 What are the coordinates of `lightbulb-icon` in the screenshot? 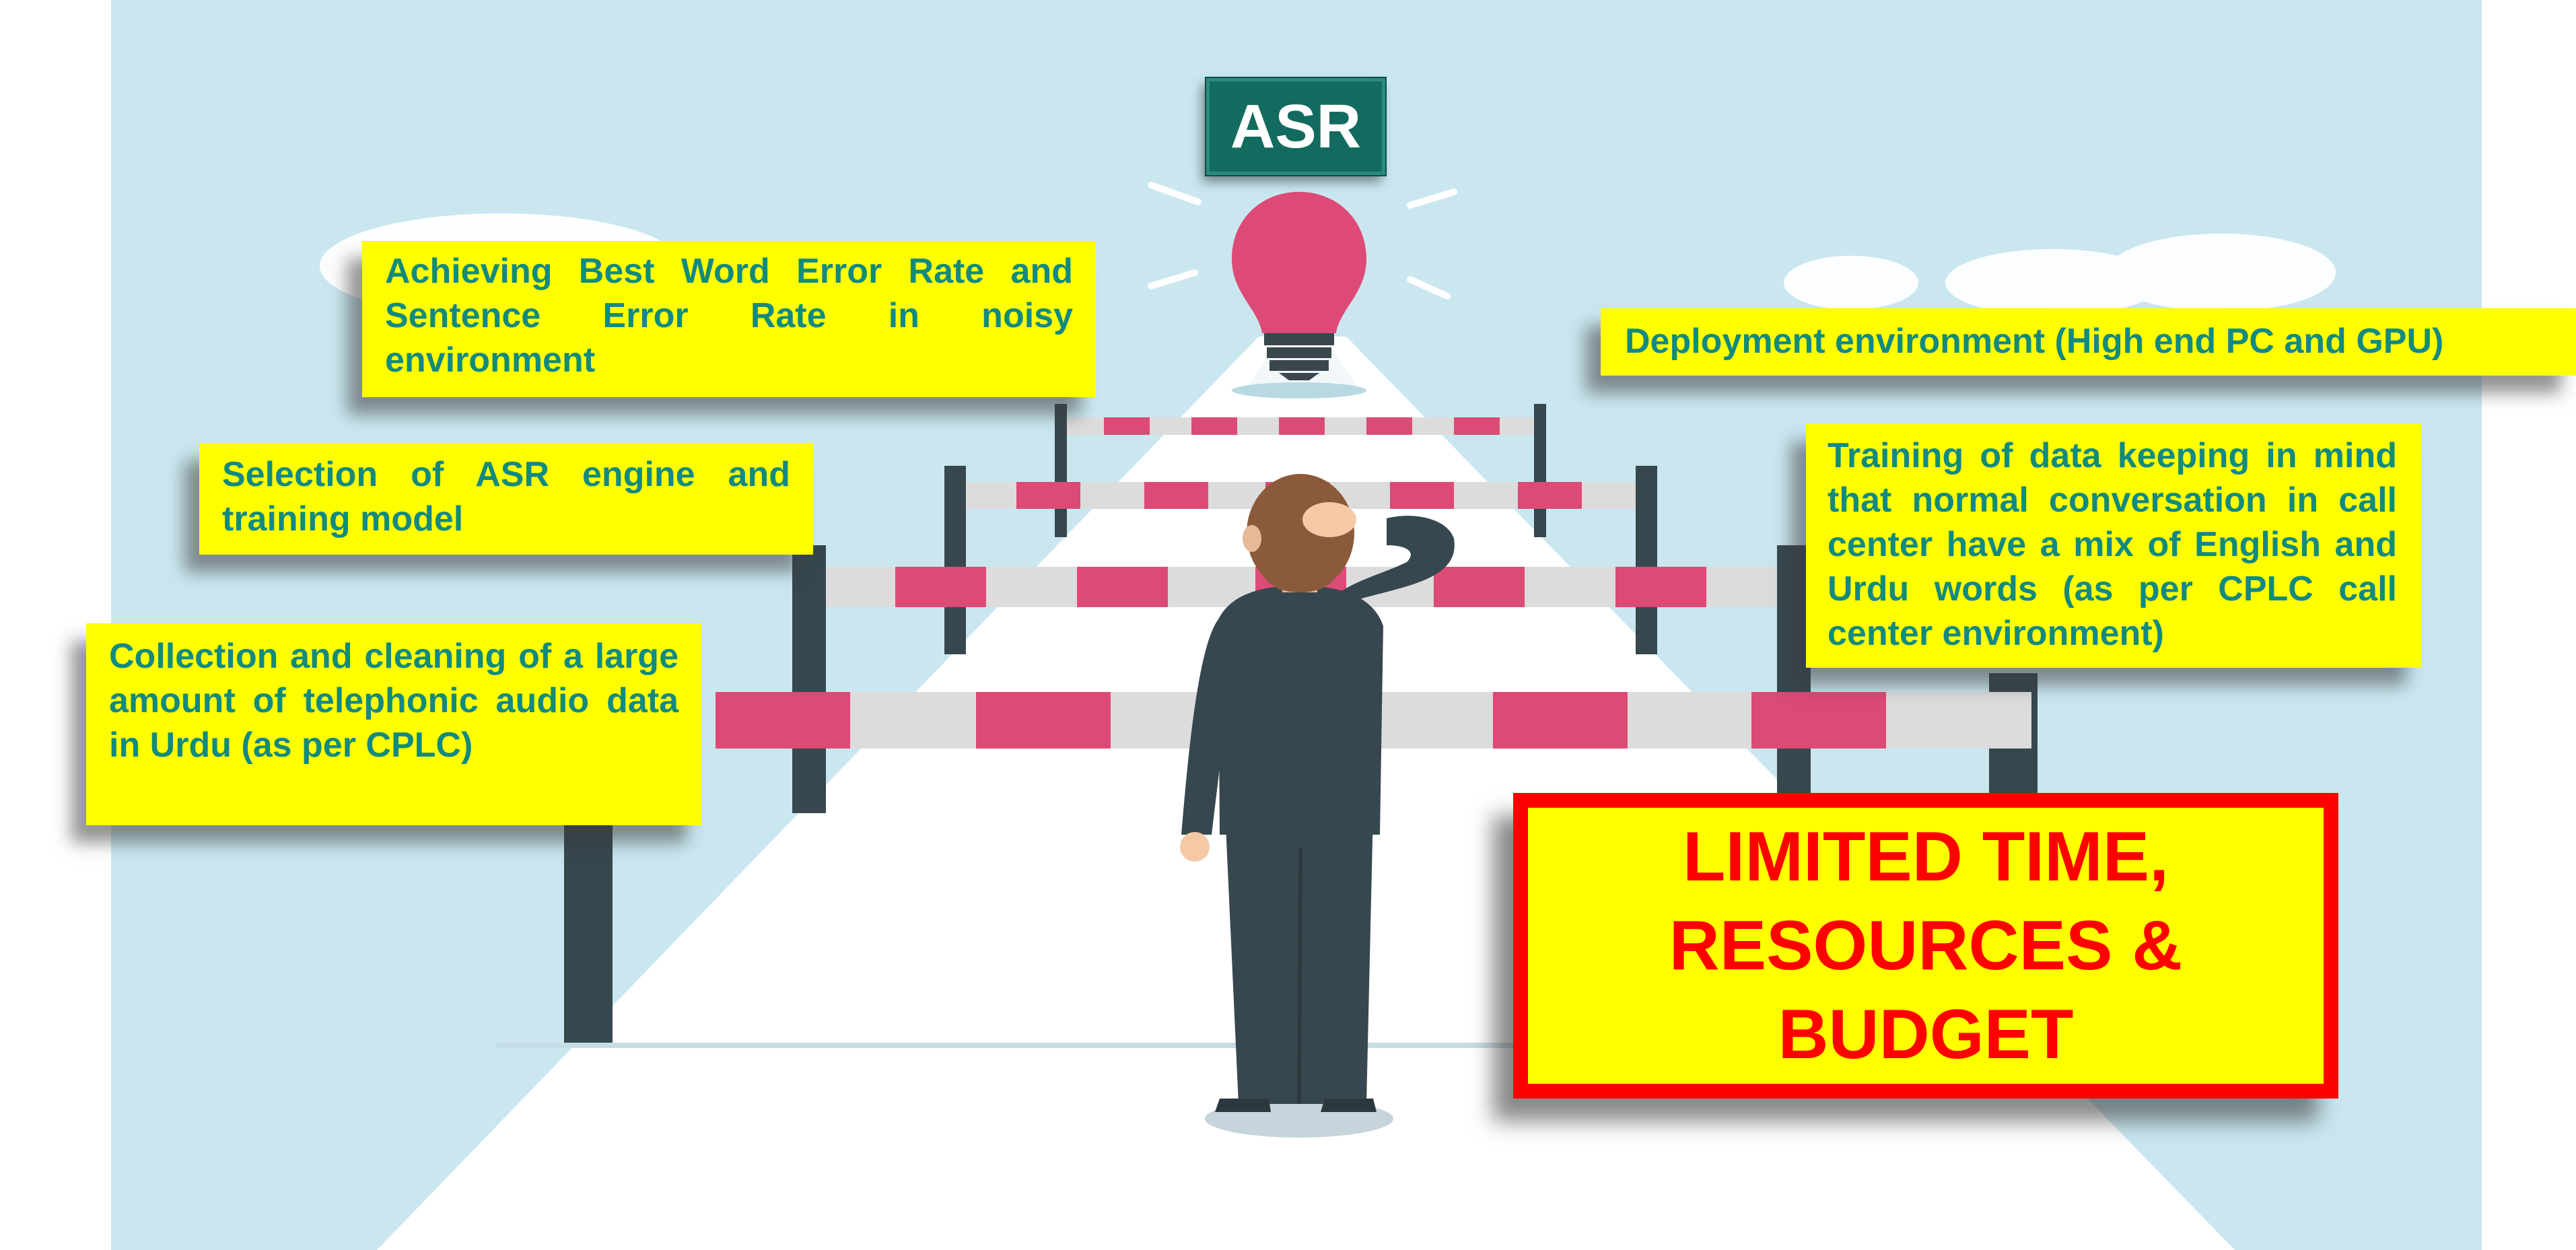 It's located at (1299, 295).